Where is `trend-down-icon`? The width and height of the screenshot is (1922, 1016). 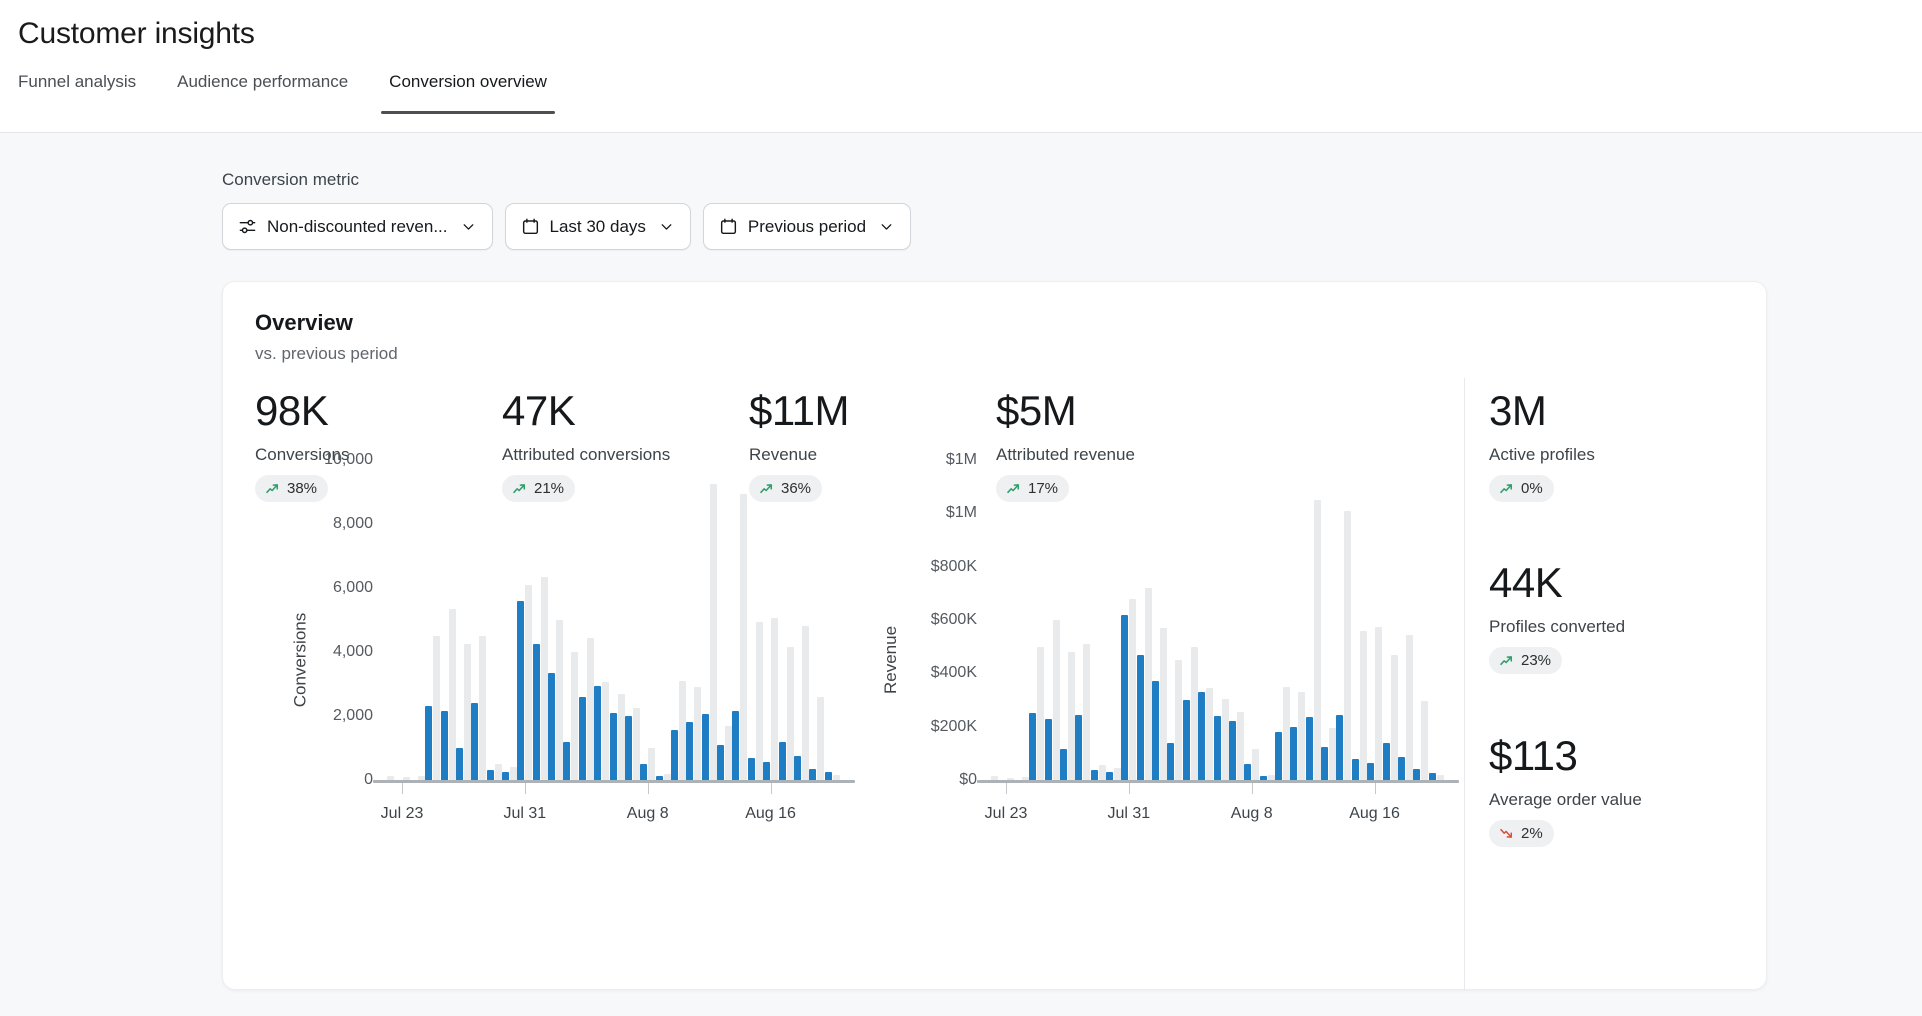 trend-down-icon is located at coordinates (1506, 833).